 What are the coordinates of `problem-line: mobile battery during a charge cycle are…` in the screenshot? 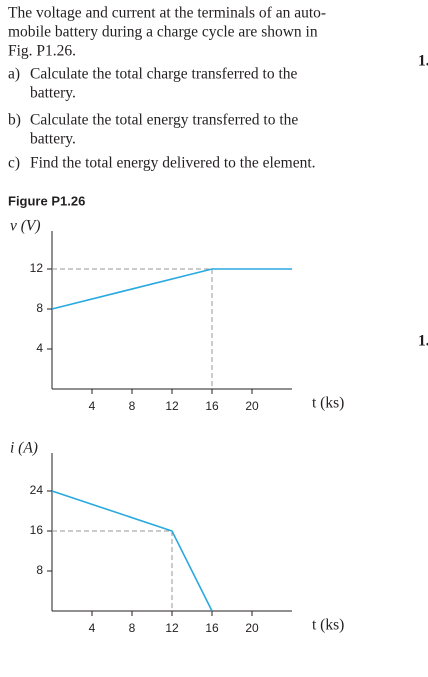 It's located at (163, 32).